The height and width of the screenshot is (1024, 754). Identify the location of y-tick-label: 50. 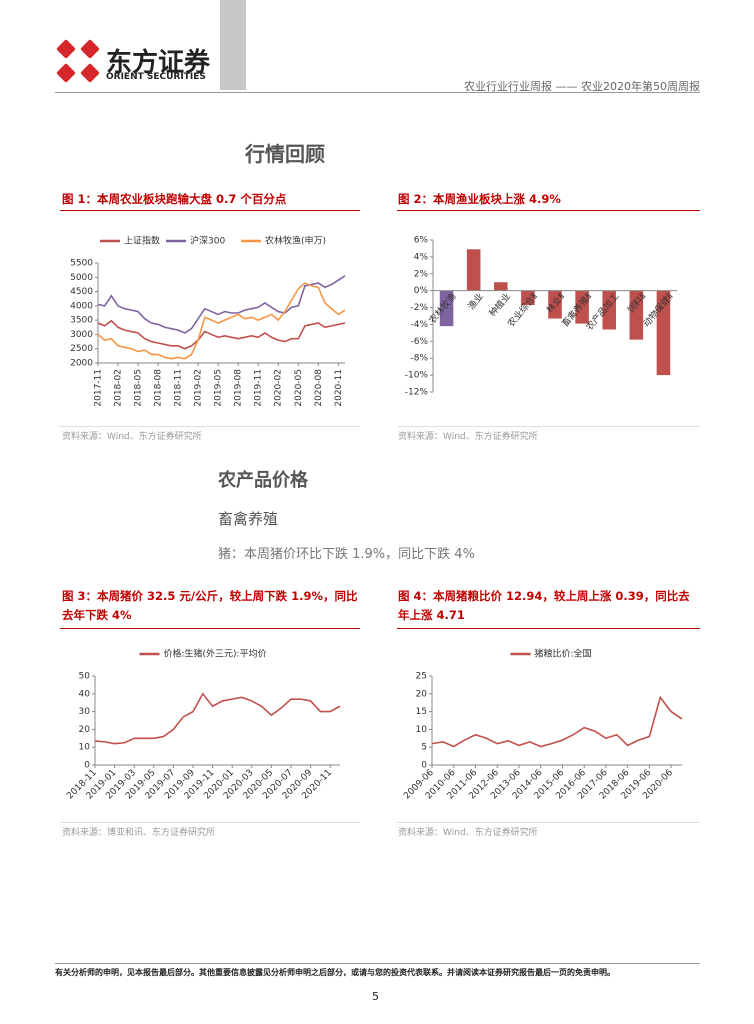
(85, 677).